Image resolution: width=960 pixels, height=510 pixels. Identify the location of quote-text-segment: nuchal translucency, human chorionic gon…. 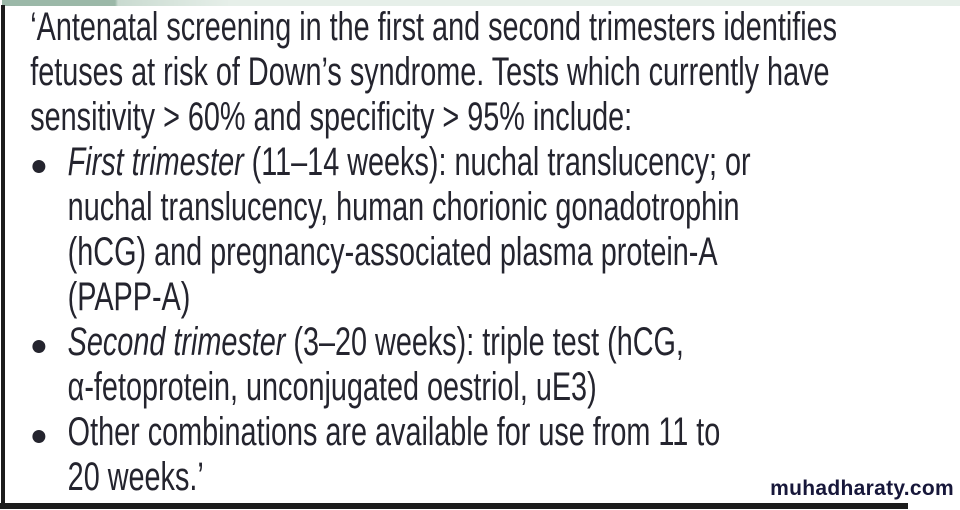
(403, 207).